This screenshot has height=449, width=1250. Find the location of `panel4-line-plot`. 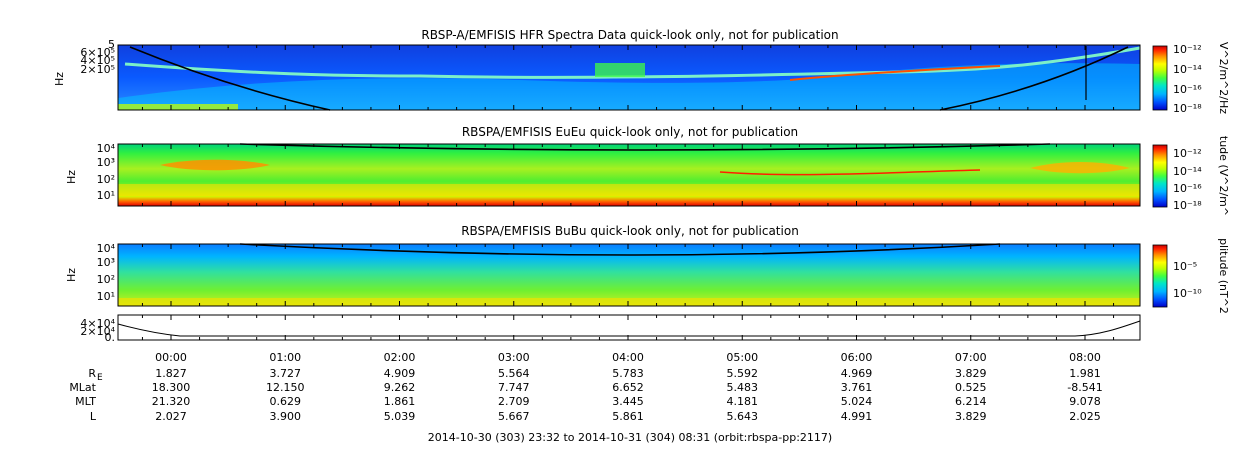

panel4-line-plot is located at coordinates (629, 327).